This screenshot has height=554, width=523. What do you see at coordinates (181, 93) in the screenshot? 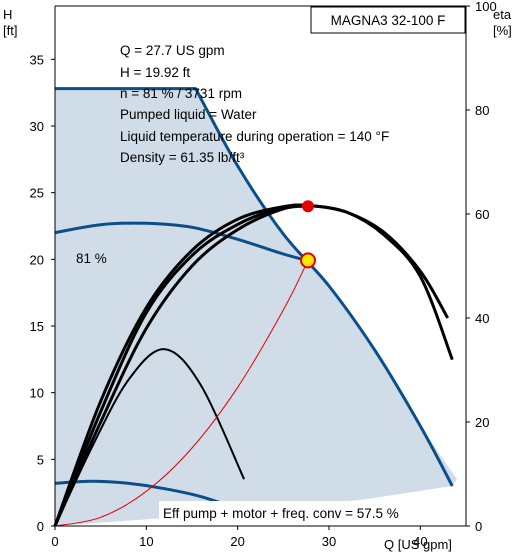
I see `info-speed: n = 81 % / 3731 rpm` at bounding box center [181, 93].